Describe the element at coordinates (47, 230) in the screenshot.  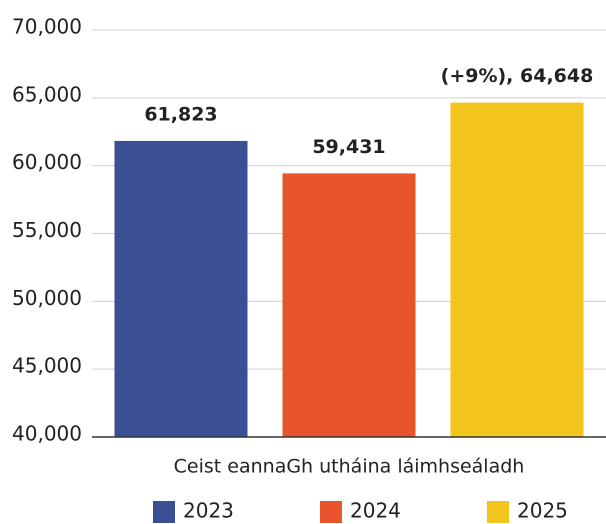
I see `y-tick-label: 55,000` at that location.